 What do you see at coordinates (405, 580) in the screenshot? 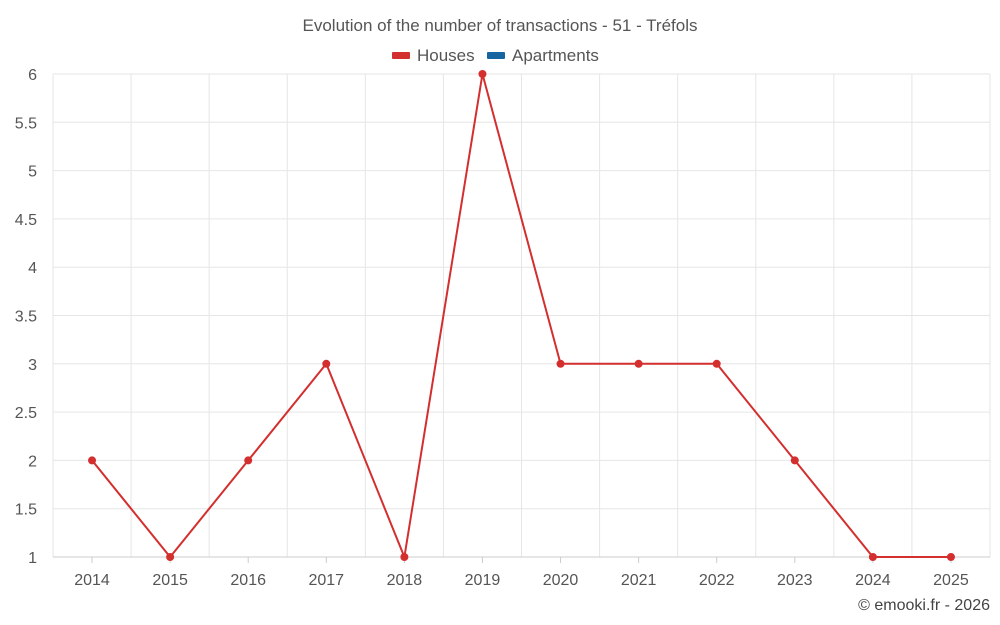
I see `x-tick-label: 2018` at bounding box center [405, 580].